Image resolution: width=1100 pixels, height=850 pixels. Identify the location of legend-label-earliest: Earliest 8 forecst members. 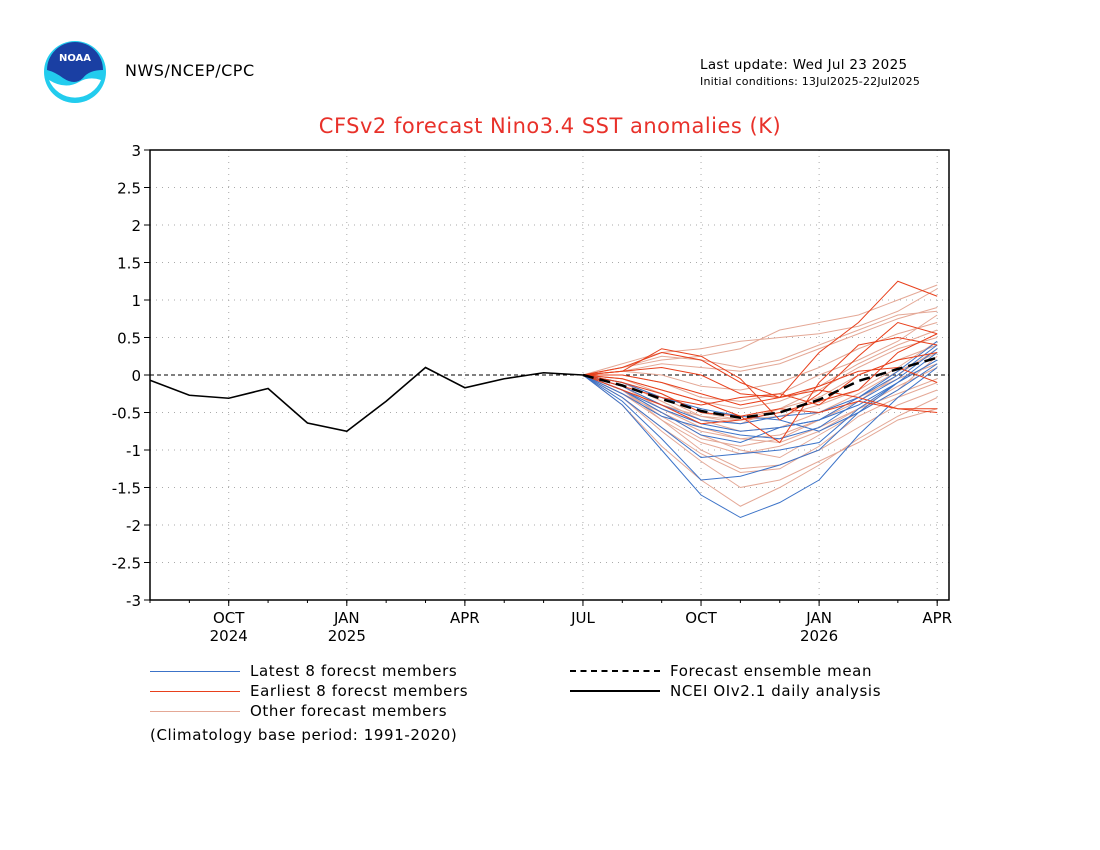
(359, 691).